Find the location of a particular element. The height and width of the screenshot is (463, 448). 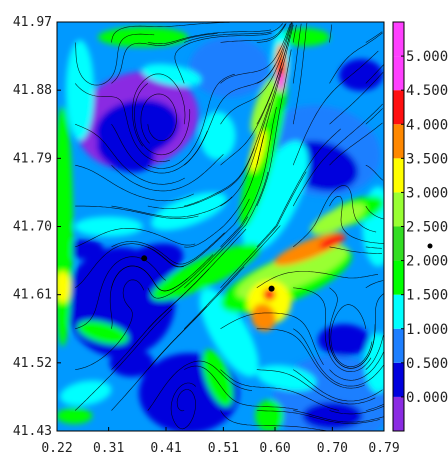

location-marker is located at coordinates (144, 258).